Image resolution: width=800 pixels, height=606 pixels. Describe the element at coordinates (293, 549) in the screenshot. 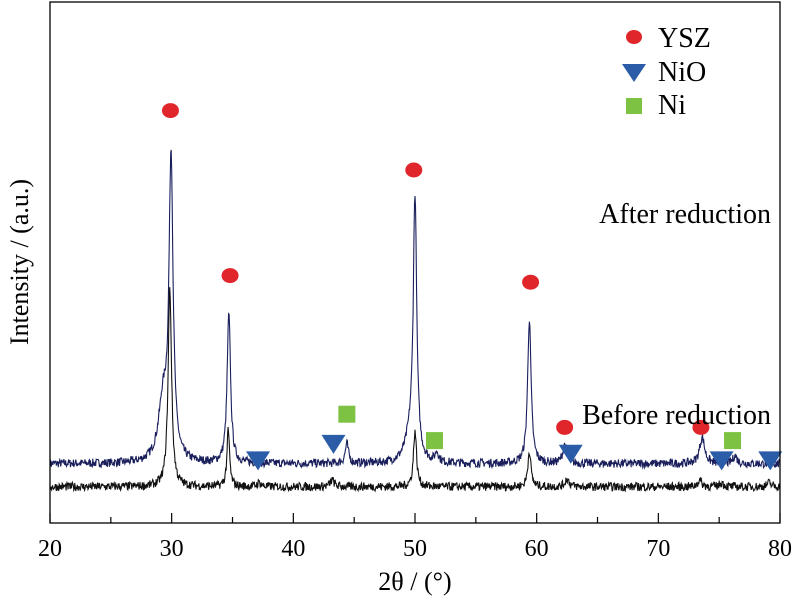

I see `x-tick-label-40: 40` at that location.